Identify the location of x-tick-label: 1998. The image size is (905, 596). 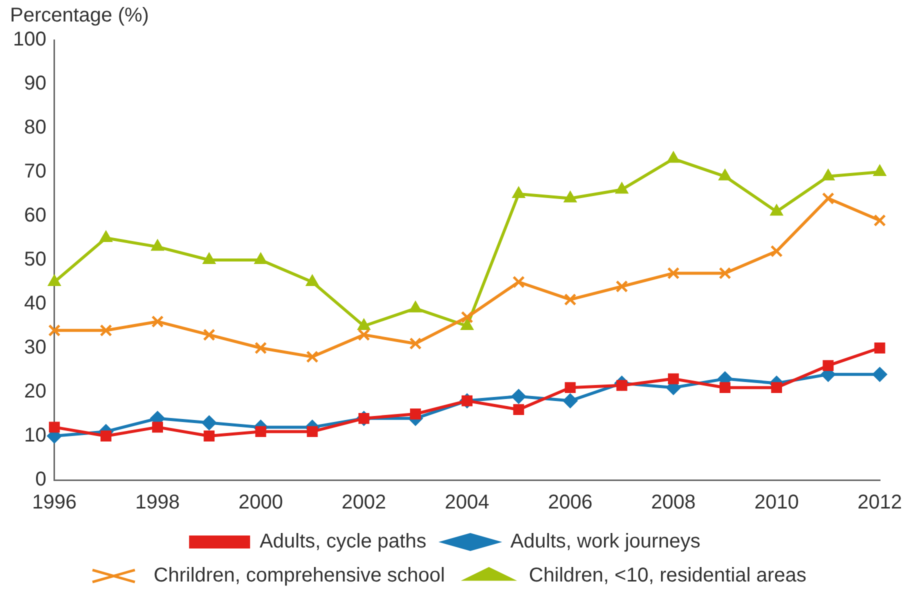
(157, 503).